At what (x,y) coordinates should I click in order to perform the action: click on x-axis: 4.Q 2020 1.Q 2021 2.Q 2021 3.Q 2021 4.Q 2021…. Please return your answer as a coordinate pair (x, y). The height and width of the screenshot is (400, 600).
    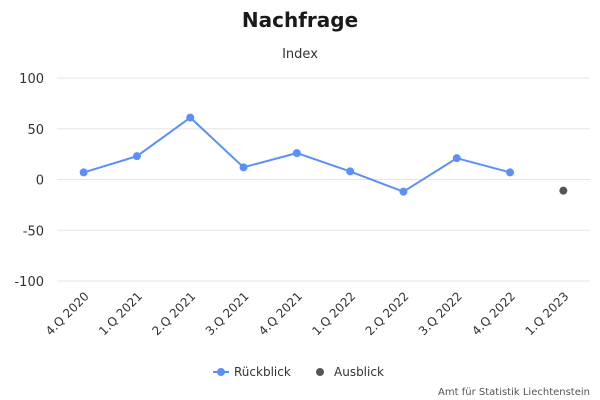
    Looking at the image, I should click on (307, 313).